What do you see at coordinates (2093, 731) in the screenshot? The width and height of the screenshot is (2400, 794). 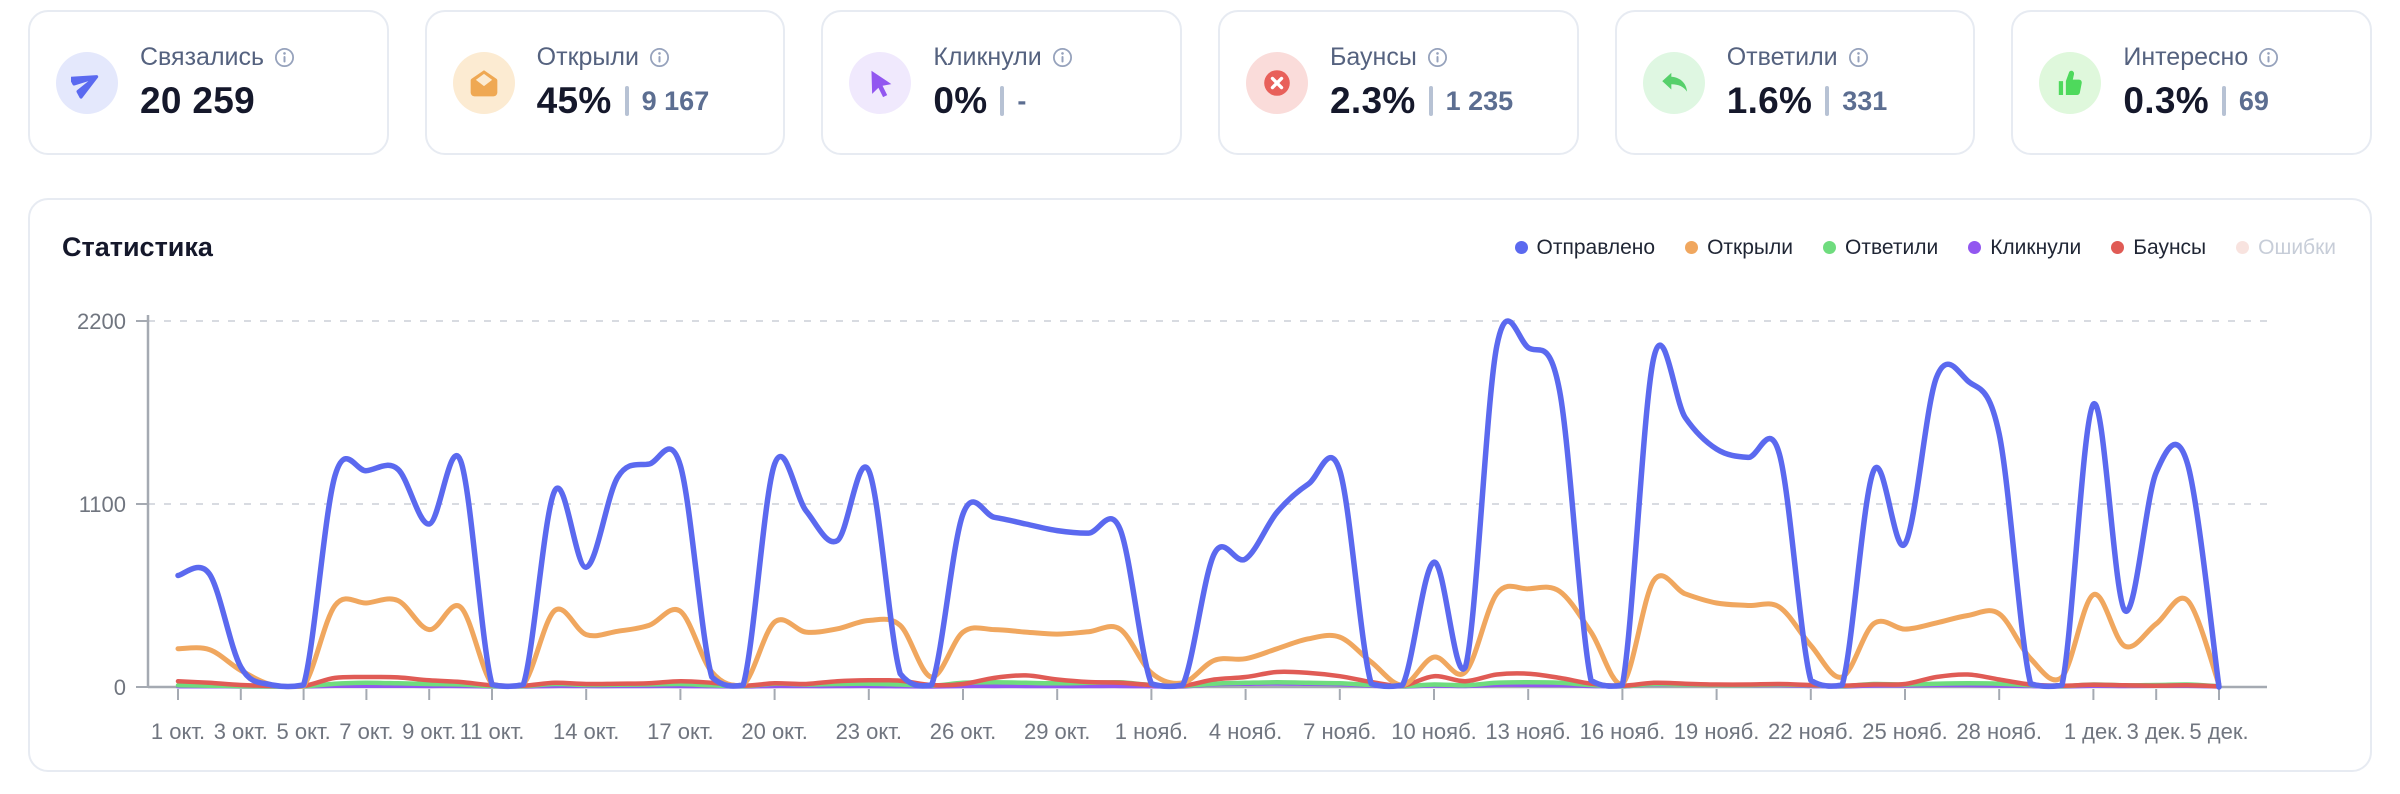 I see `x-axis-label: 1 дек.` at bounding box center [2093, 731].